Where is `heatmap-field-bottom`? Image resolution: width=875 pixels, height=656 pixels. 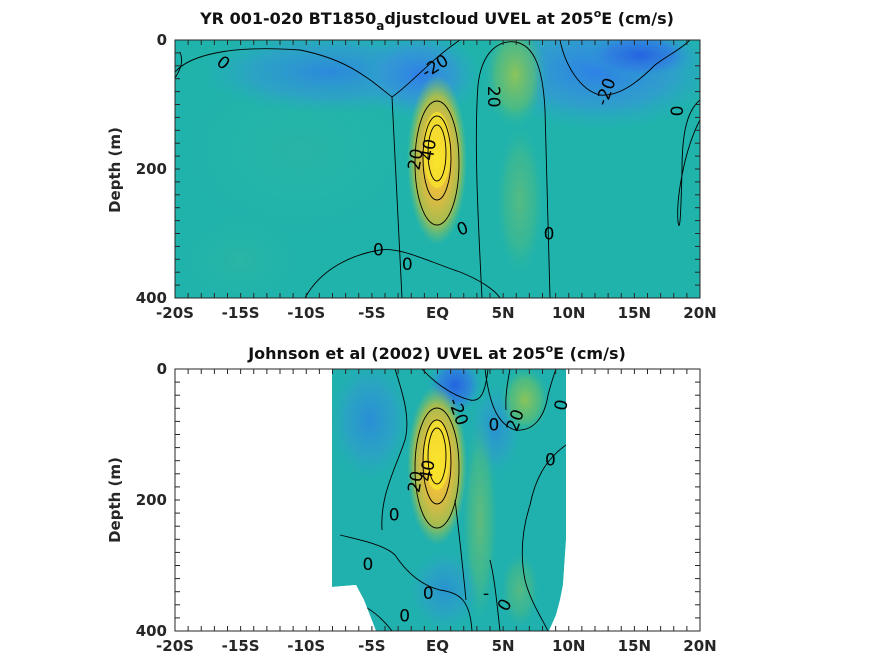
heatmap-field-bottom is located at coordinates (449, 500).